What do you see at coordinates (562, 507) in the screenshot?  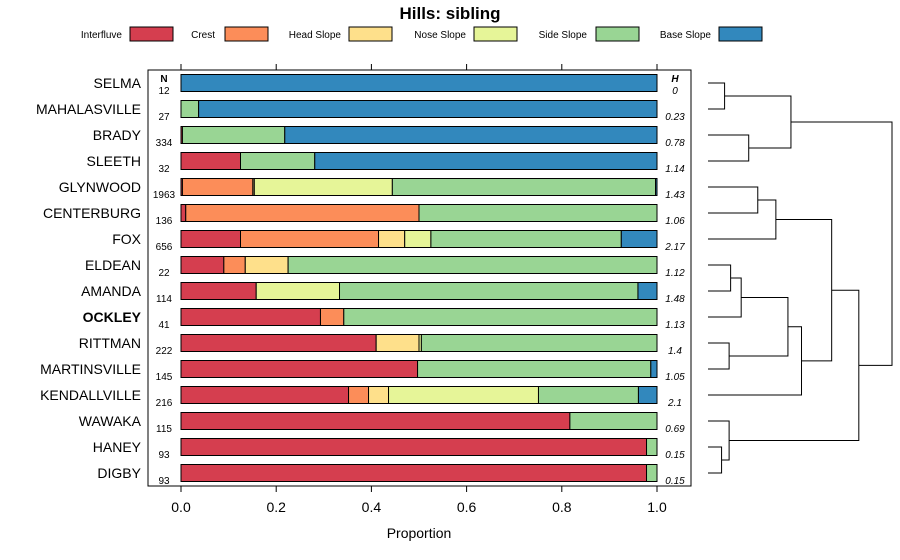 I see `x-tick-label: 0.8` at bounding box center [562, 507].